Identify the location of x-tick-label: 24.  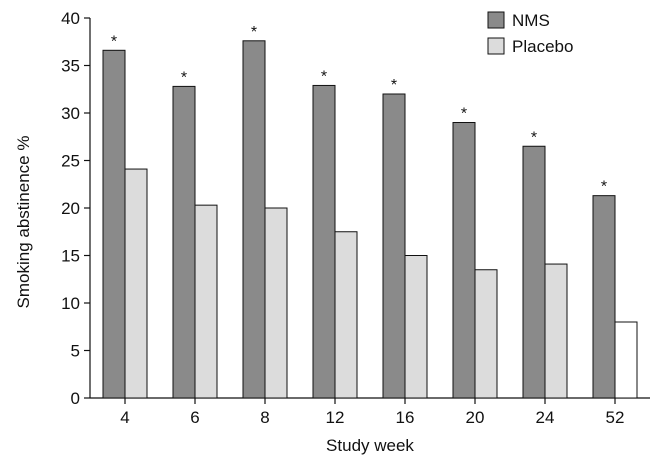
(545, 417).